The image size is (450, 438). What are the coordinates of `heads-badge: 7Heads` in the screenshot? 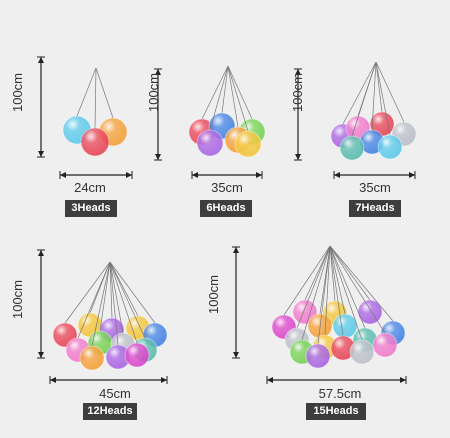 It's located at (375, 208).